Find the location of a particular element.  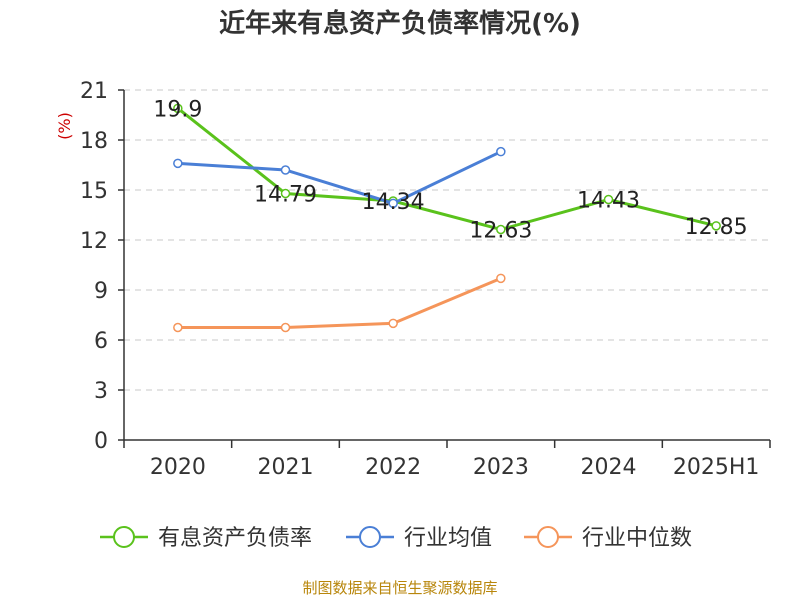

data-label: 14.79 is located at coordinates (285, 195).